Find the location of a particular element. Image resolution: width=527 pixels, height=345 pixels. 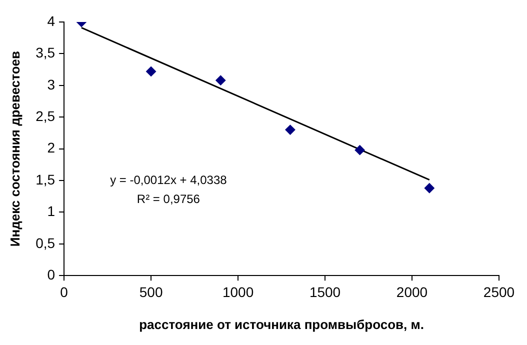

x-tick-label: 2500 is located at coordinates (499, 292).